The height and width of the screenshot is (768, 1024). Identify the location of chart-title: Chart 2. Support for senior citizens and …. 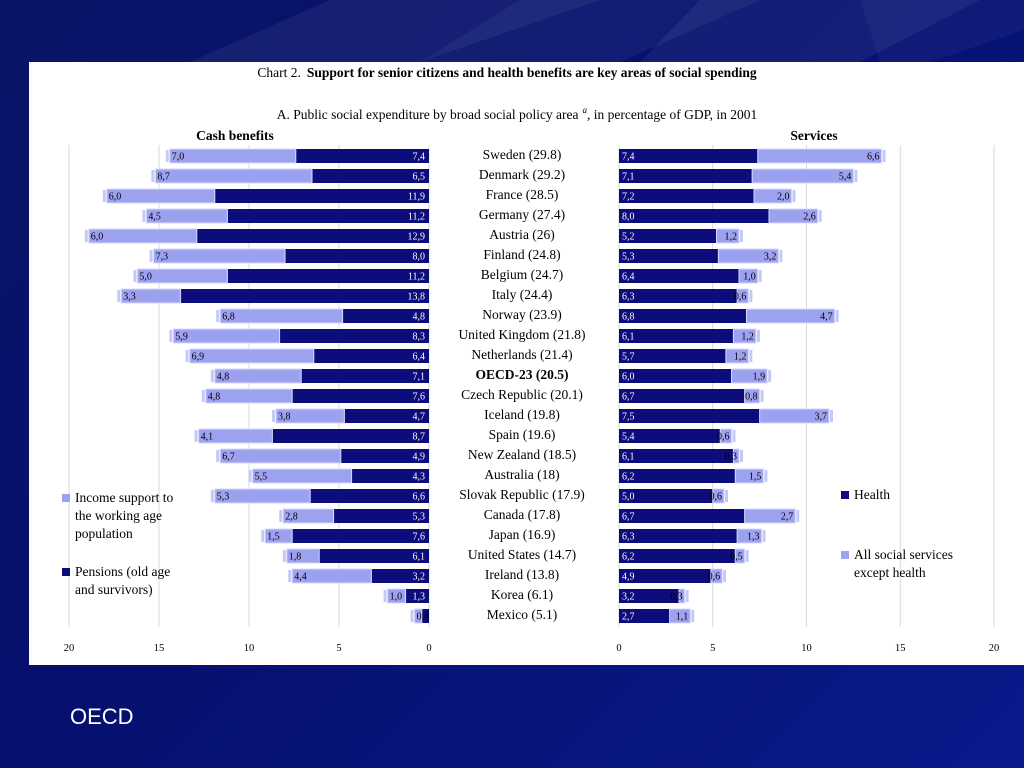
(507, 72).